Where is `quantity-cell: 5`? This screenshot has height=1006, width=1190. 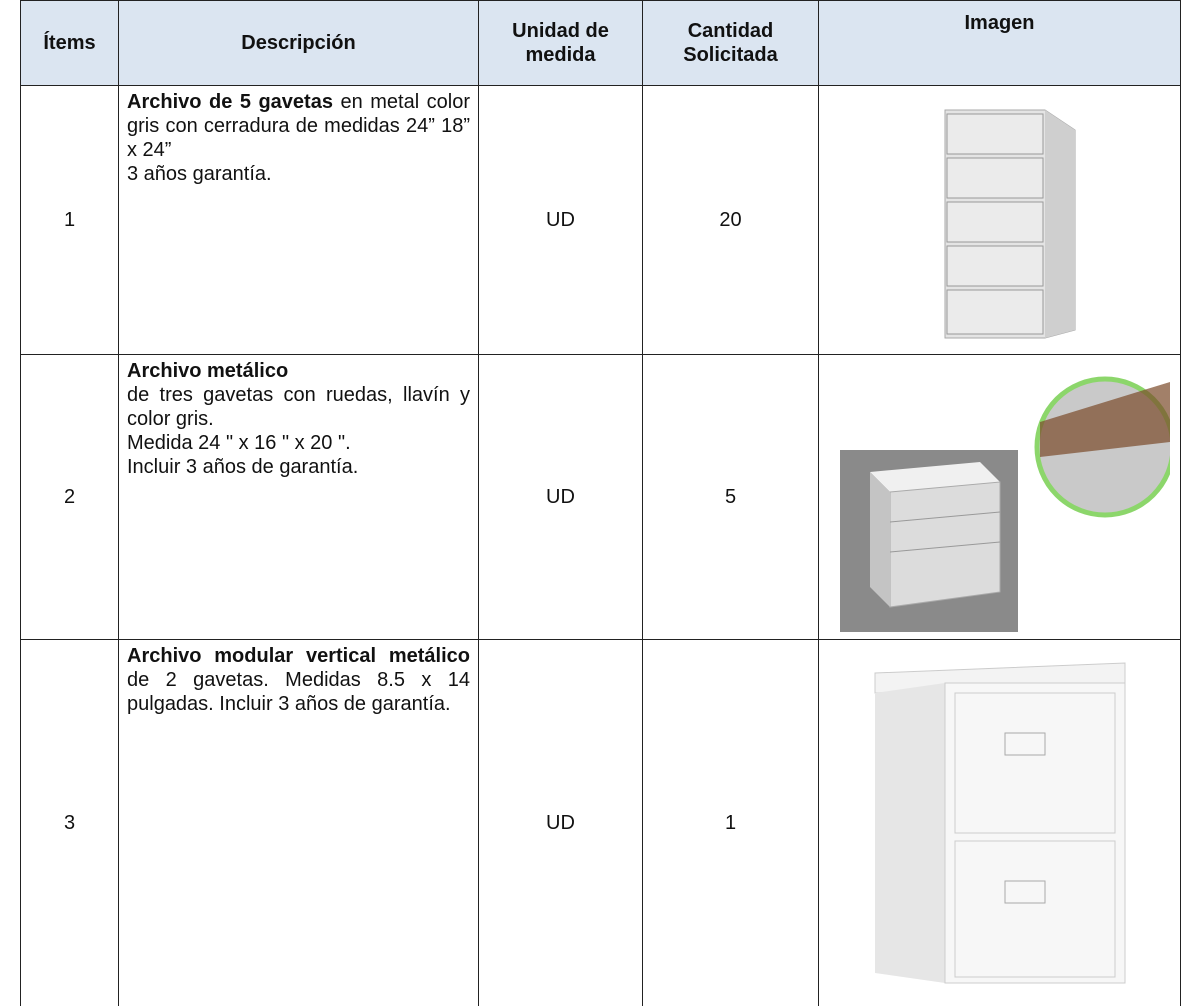 quantity-cell: 5 is located at coordinates (731, 497).